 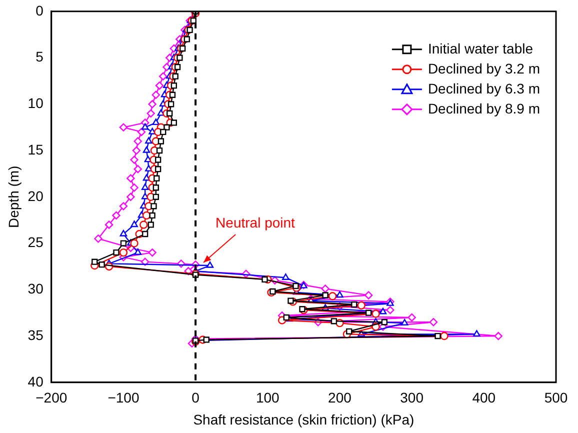 I want to click on x-tick-label: 400, so click(x=484, y=398).